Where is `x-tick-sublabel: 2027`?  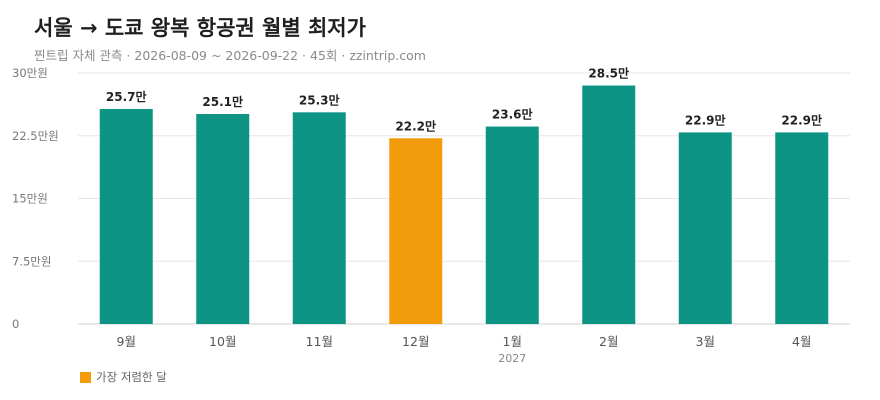
x-tick-sublabel: 2027 is located at coordinates (512, 358).